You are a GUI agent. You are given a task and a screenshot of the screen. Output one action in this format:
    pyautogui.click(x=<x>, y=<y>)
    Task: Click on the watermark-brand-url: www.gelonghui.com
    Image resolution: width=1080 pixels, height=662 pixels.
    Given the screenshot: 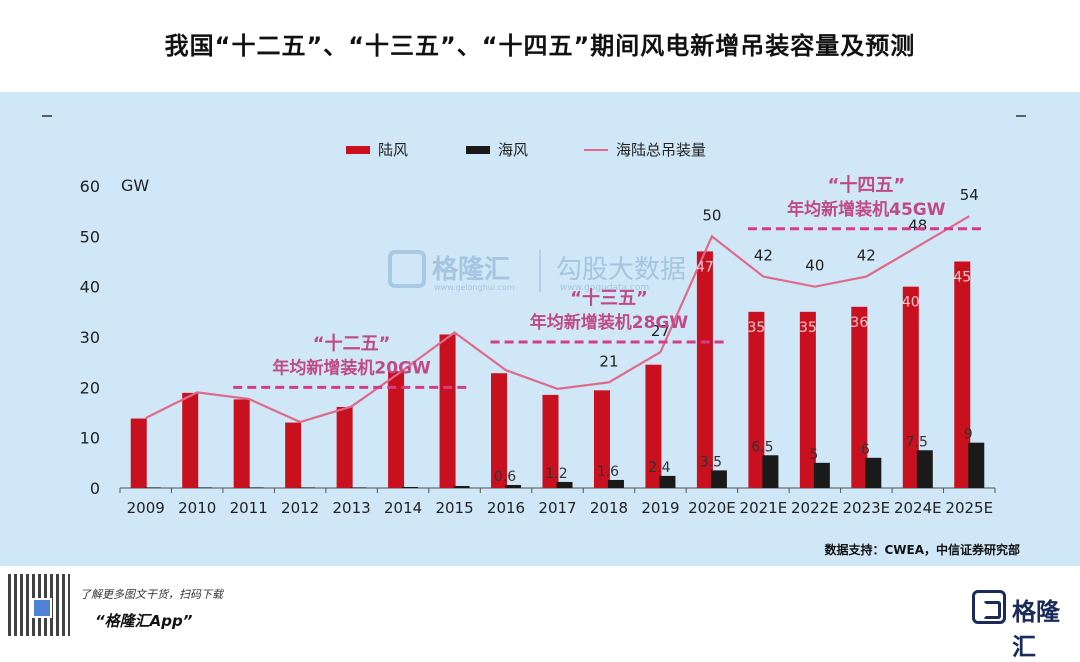 What is the action you would take?
    pyautogui.click(x=474, y=287)
    